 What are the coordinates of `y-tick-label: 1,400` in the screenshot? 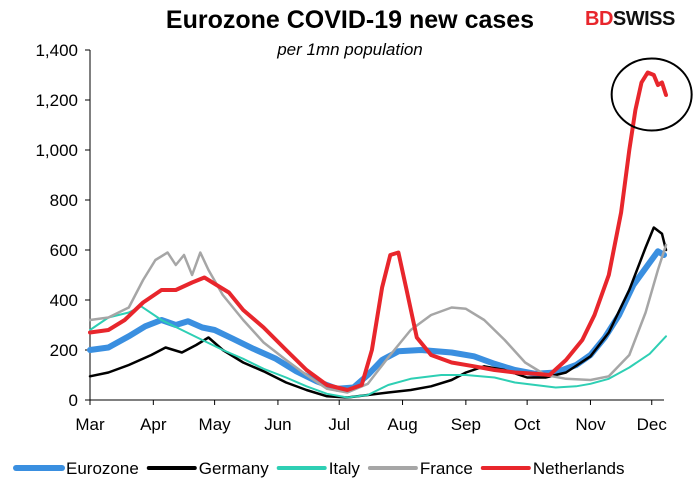 It's located at (56, 50).